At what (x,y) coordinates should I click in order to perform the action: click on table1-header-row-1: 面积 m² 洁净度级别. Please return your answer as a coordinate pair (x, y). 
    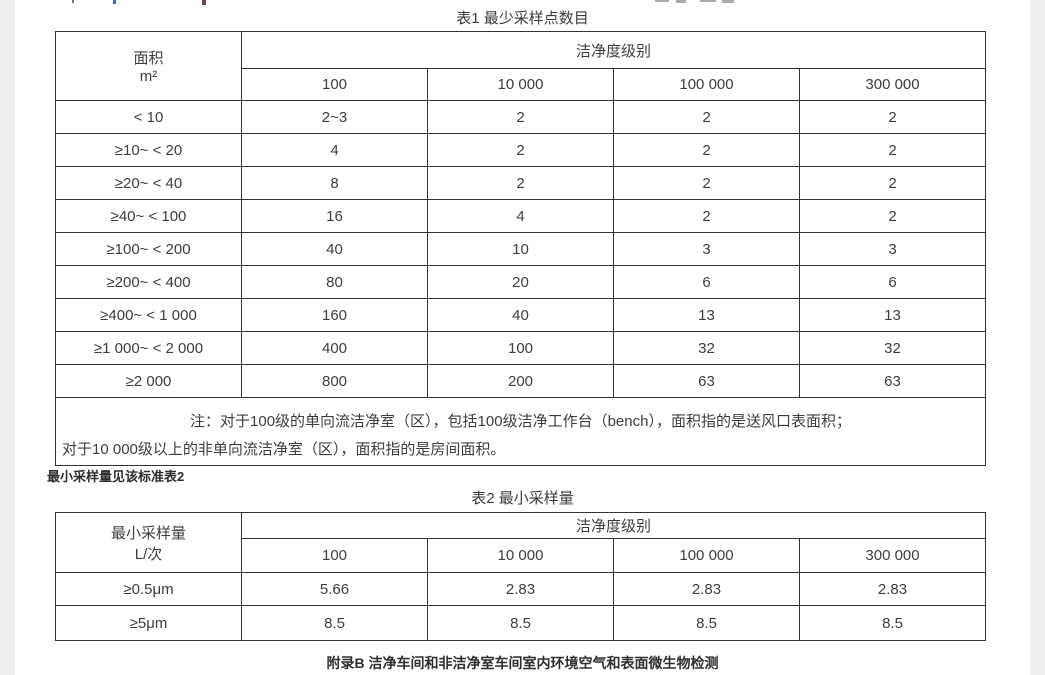
    Looking at the image, I should click on (521, 66).